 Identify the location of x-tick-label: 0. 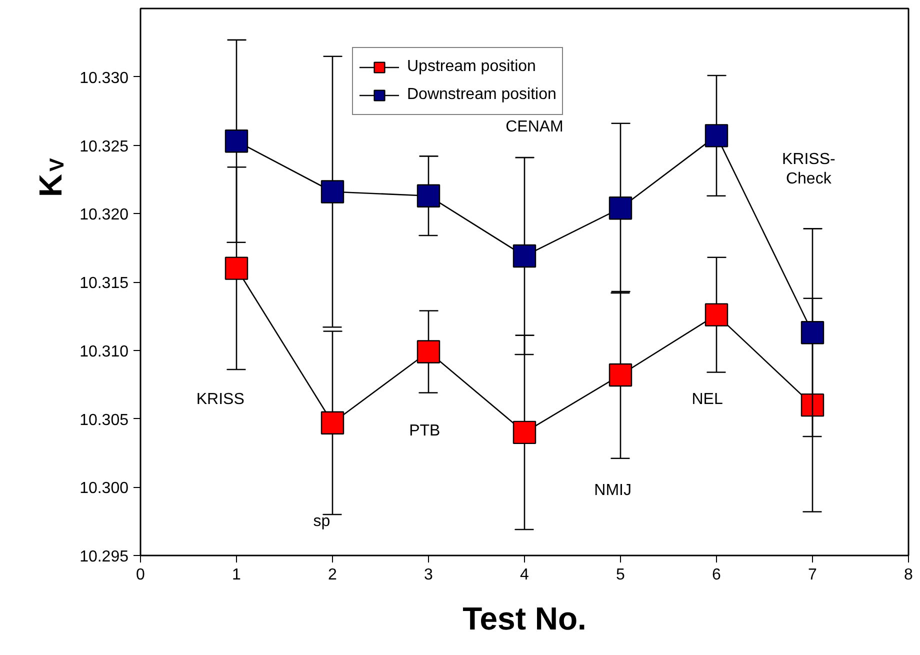
(141, 575).